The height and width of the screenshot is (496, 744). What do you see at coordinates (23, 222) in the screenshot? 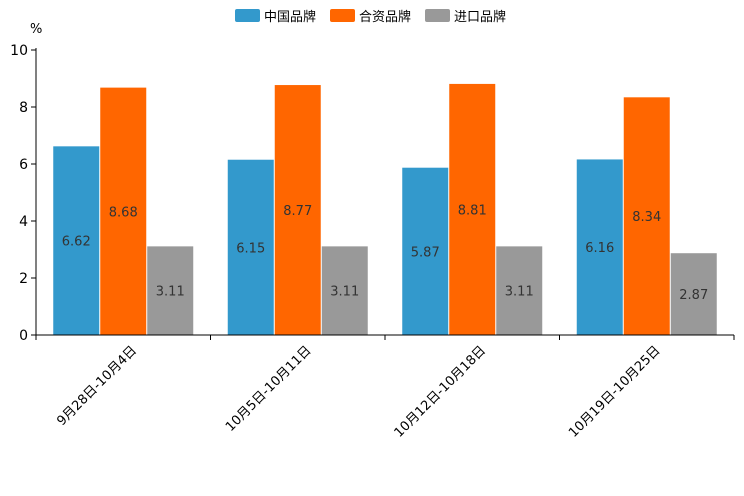
I see `y-tick-label: 4` at bounding box center [23, 222].